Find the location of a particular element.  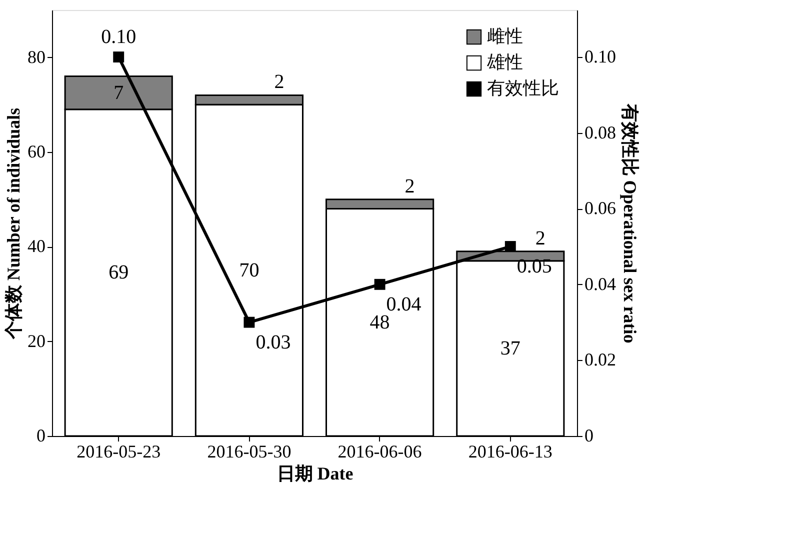

legend-label: 有效性比 is located at coordinates (523, 88).